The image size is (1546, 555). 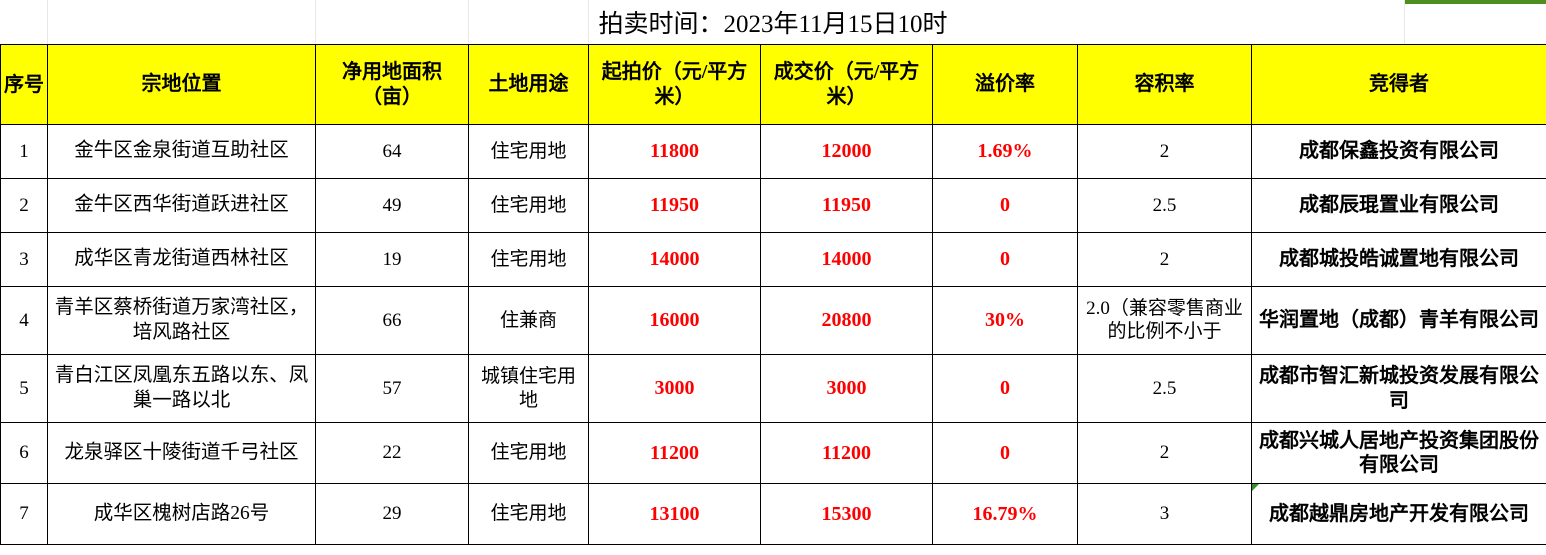 What do you see at coordinates (1005, 151) in the screenshot?
I see `cell-premium-rate: 1.69%` at bounding box center [1005, 151].